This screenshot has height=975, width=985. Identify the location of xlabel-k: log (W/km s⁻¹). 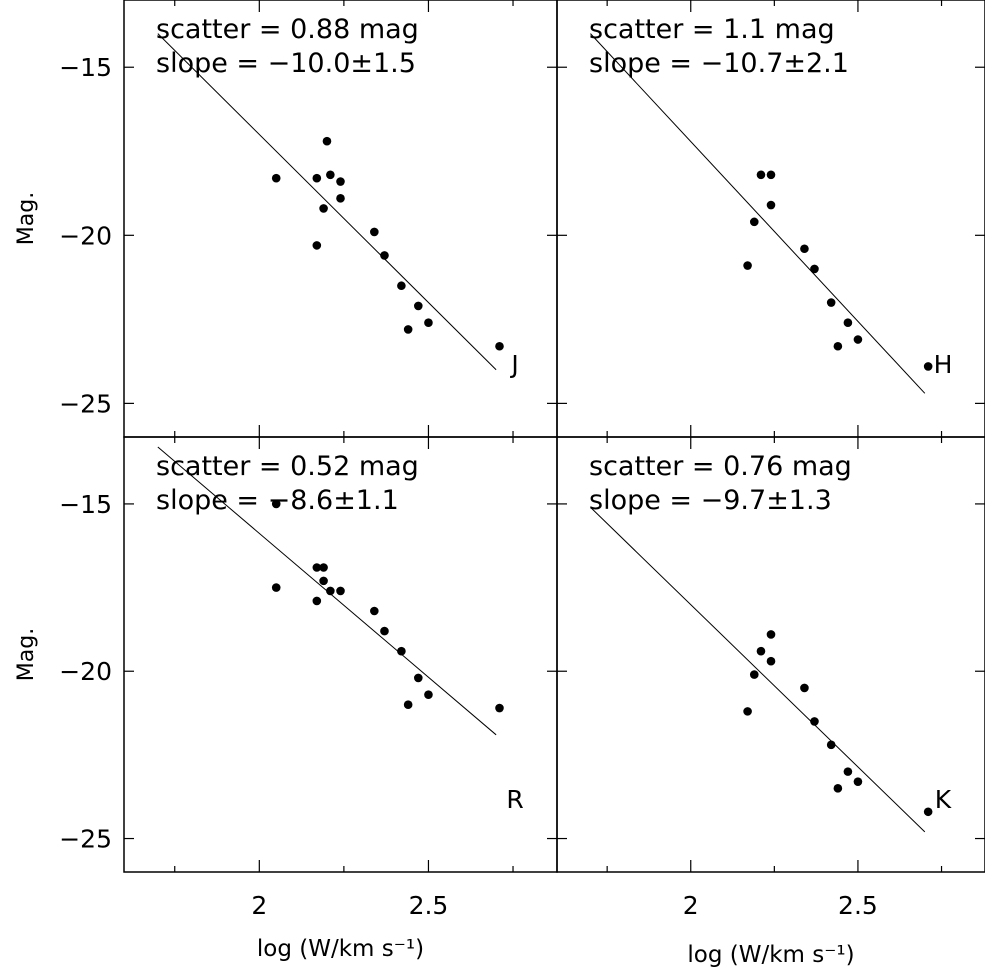
(770, 955).